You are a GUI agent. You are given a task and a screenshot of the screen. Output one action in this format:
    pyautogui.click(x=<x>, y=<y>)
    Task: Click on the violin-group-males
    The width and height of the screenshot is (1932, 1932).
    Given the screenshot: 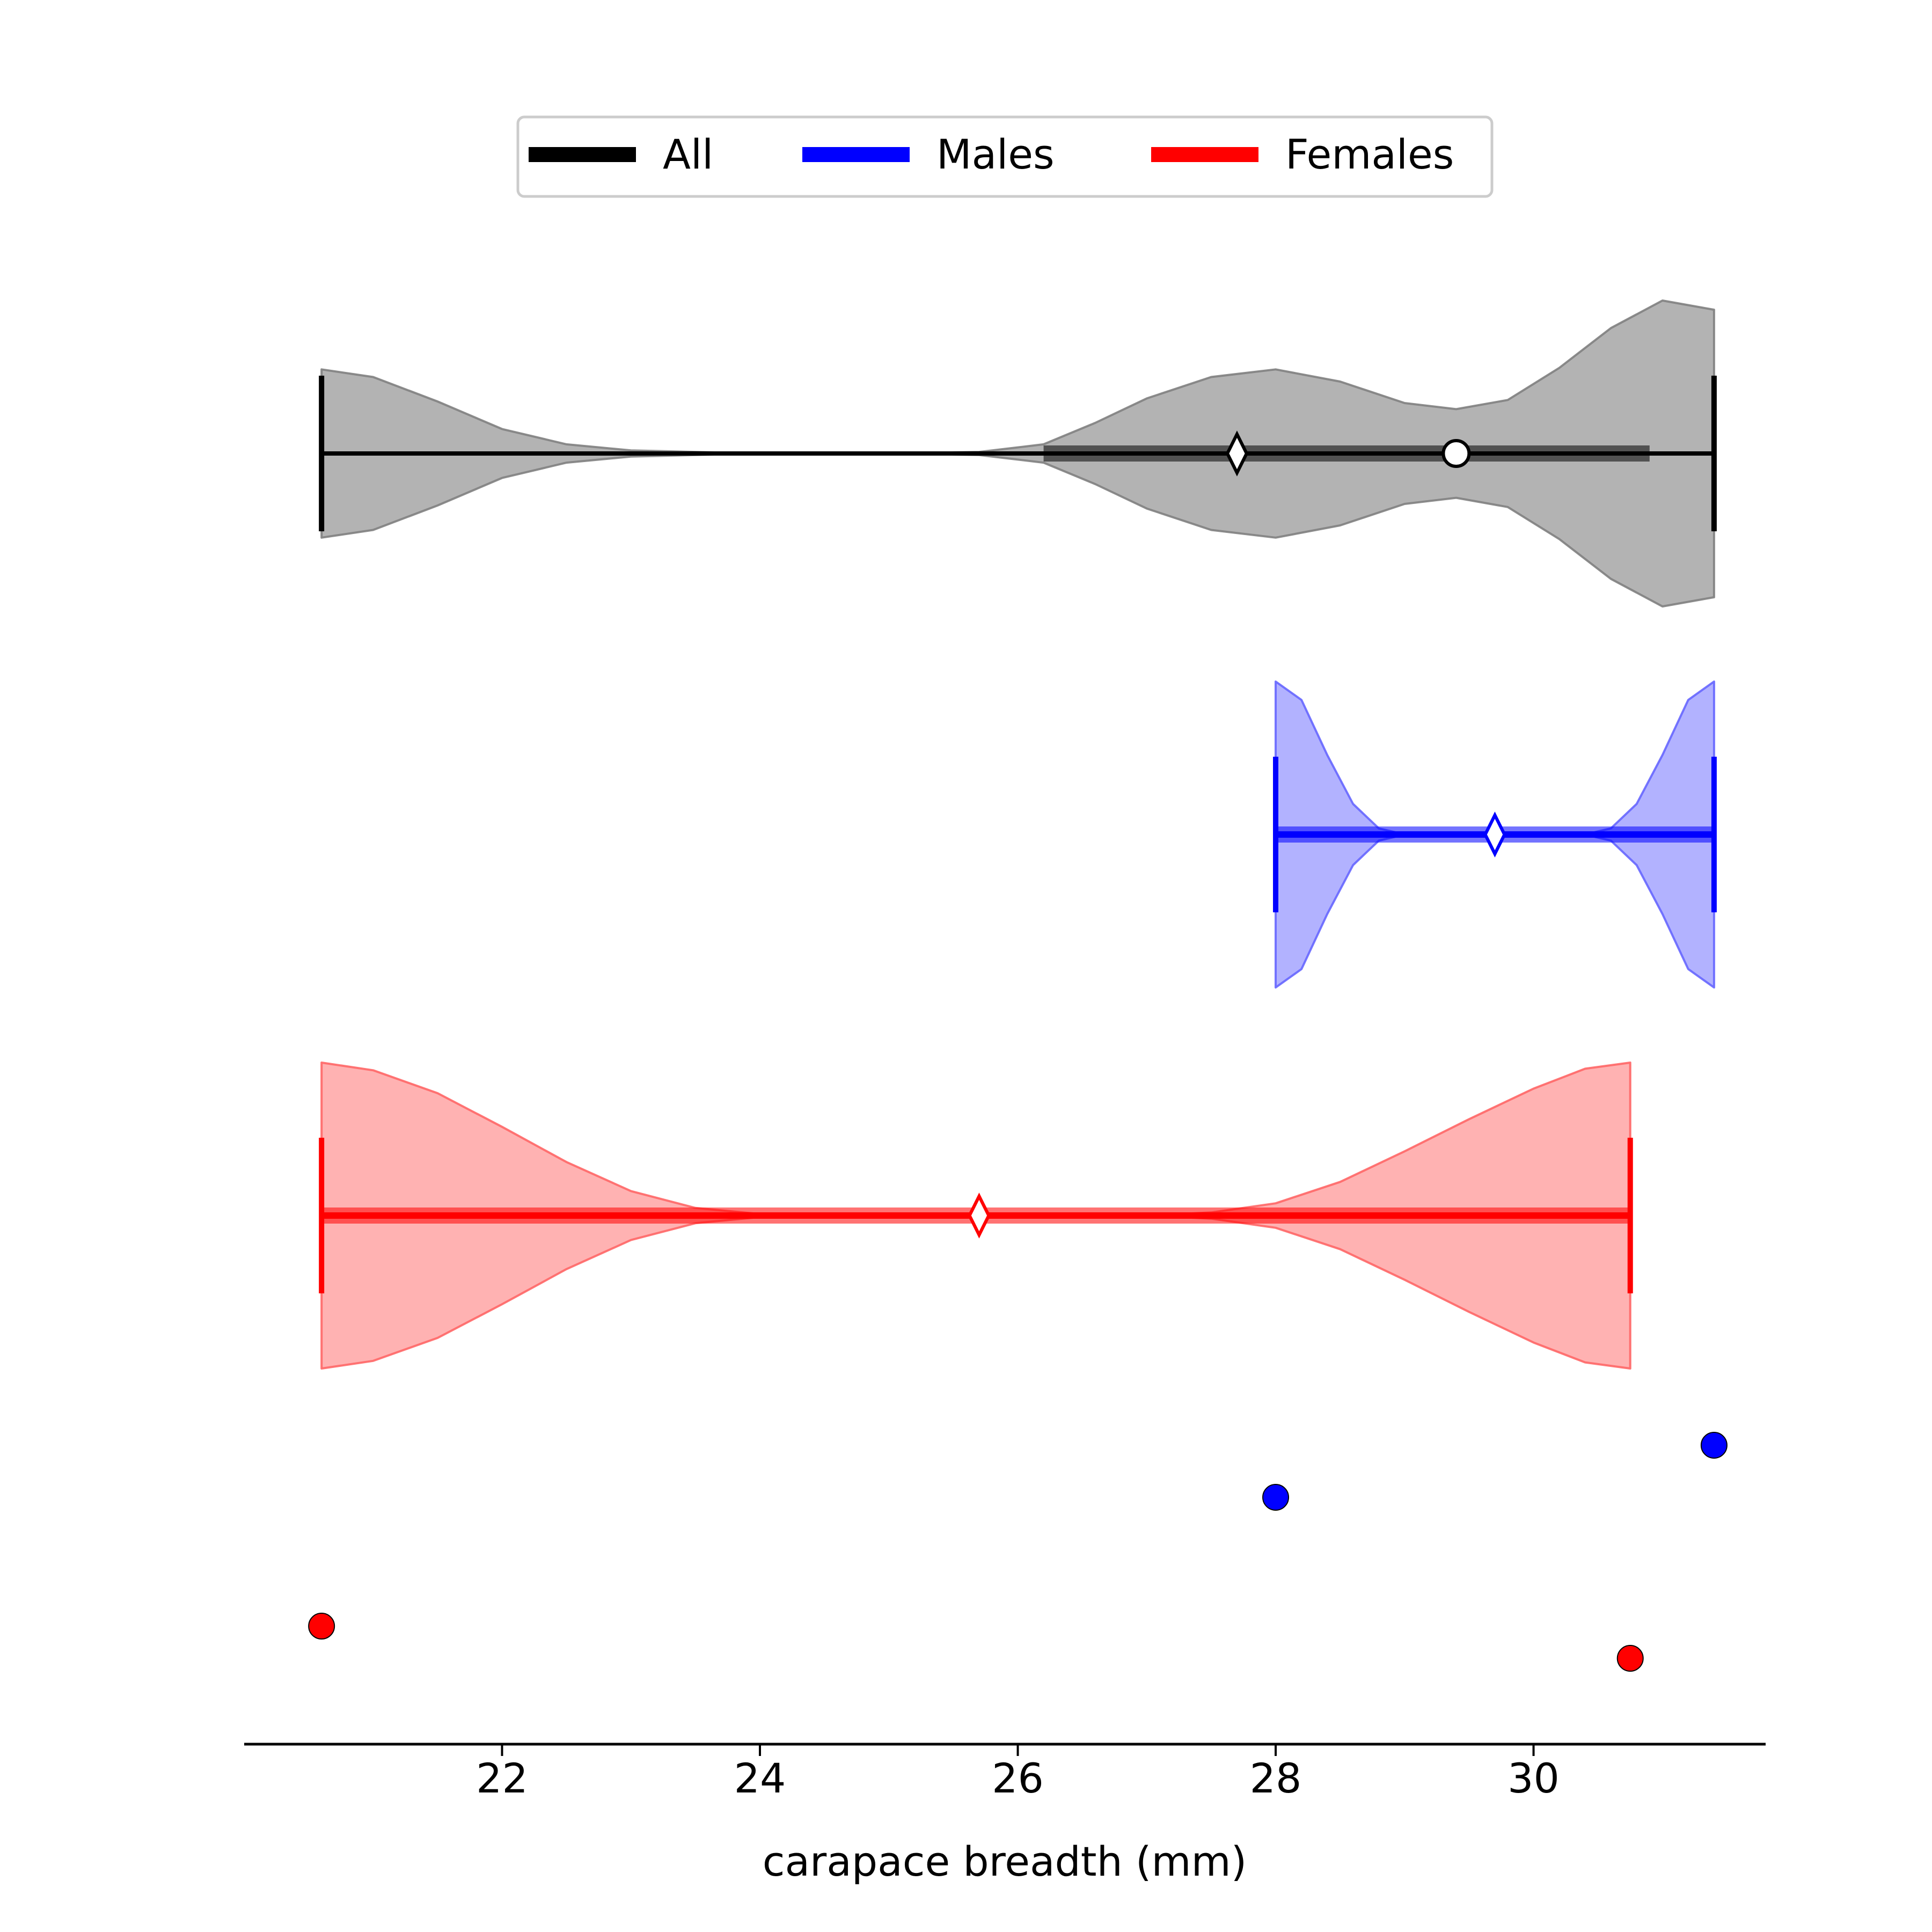 What is the action you would take?
    pyautogui.click(x=1495, y=834)
    